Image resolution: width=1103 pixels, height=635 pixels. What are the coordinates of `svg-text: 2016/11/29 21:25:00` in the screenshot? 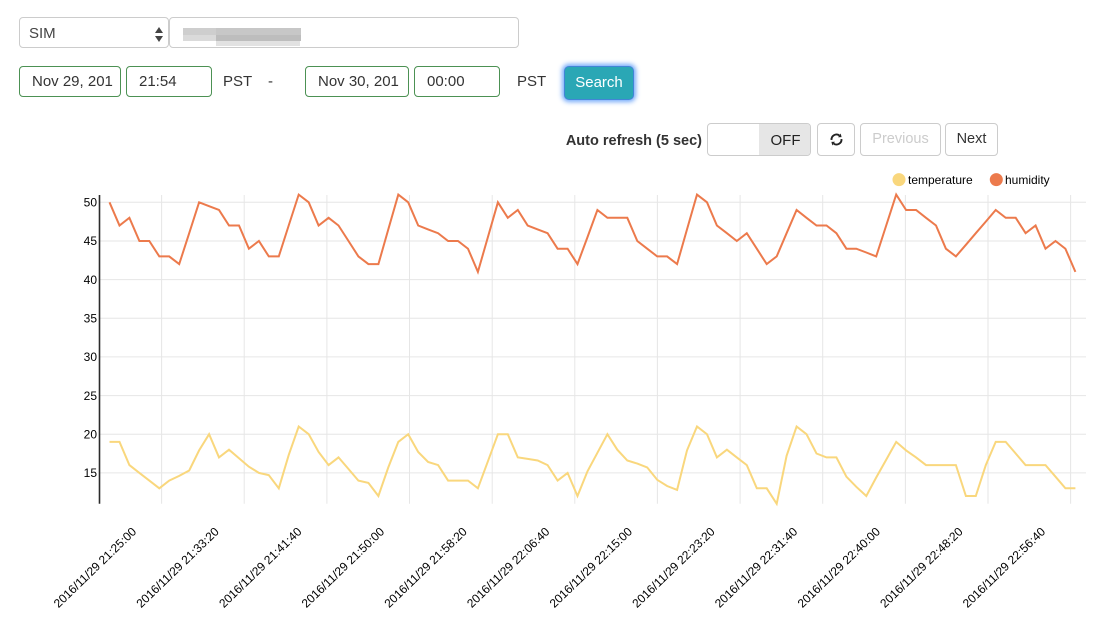 It's located at (95, 567).